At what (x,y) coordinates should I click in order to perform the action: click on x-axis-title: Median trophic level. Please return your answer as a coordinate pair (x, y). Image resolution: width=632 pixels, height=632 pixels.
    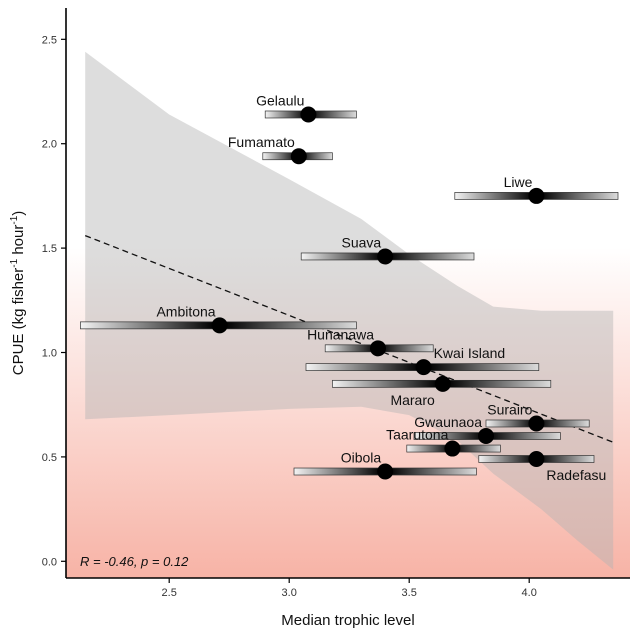
    Looking at the image, I should click on (347, 620).